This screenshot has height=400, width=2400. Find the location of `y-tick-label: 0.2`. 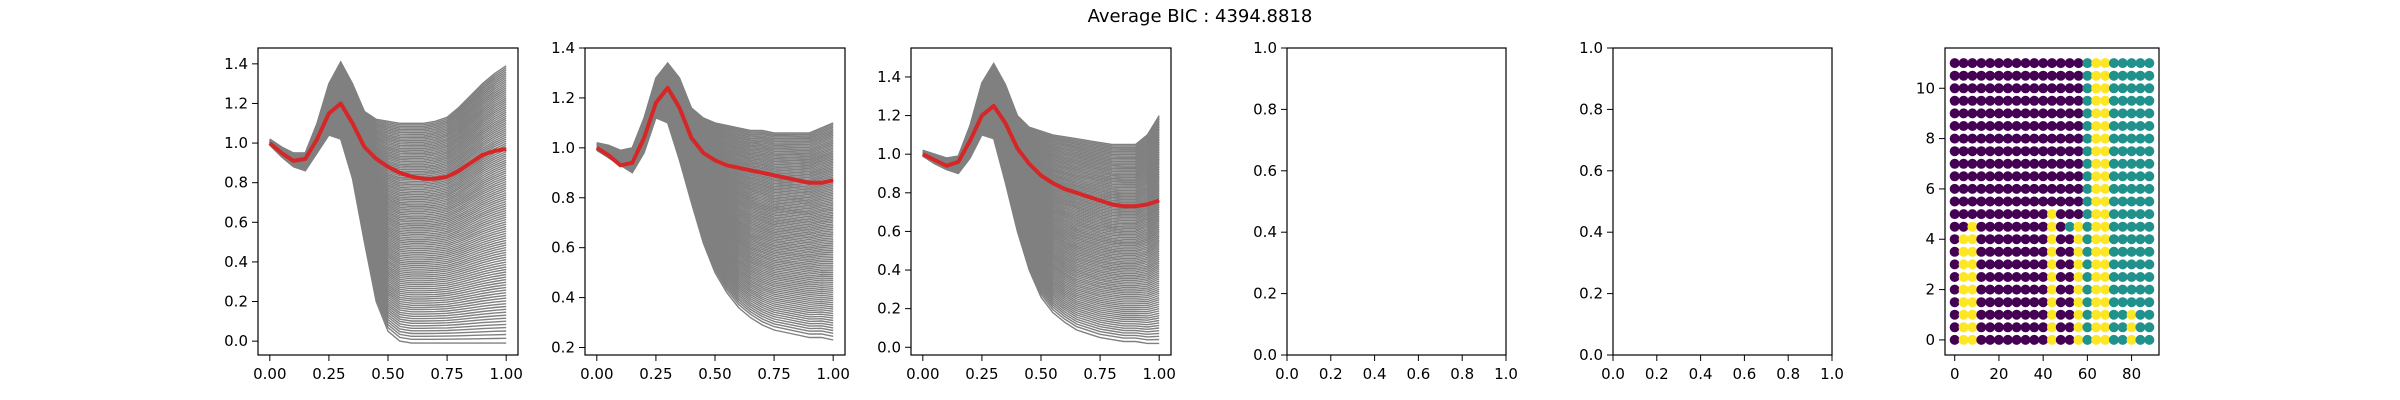

y-tick-label: 0.2 is located at coordinates (1265, 294).